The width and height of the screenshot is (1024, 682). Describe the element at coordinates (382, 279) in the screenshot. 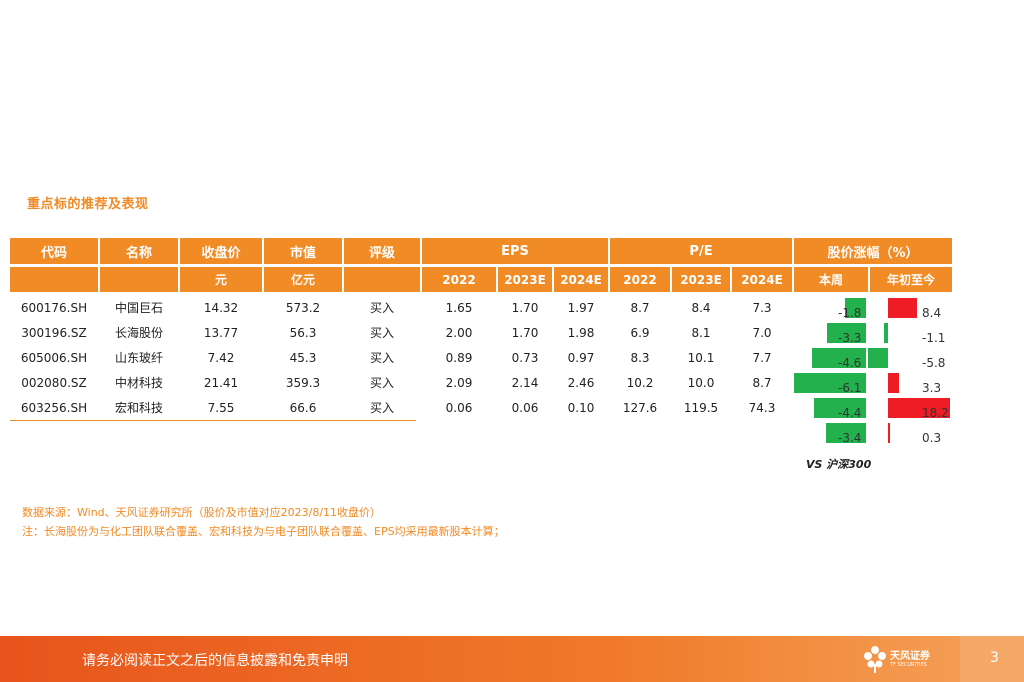

I see `header-rating-unit` at that location.